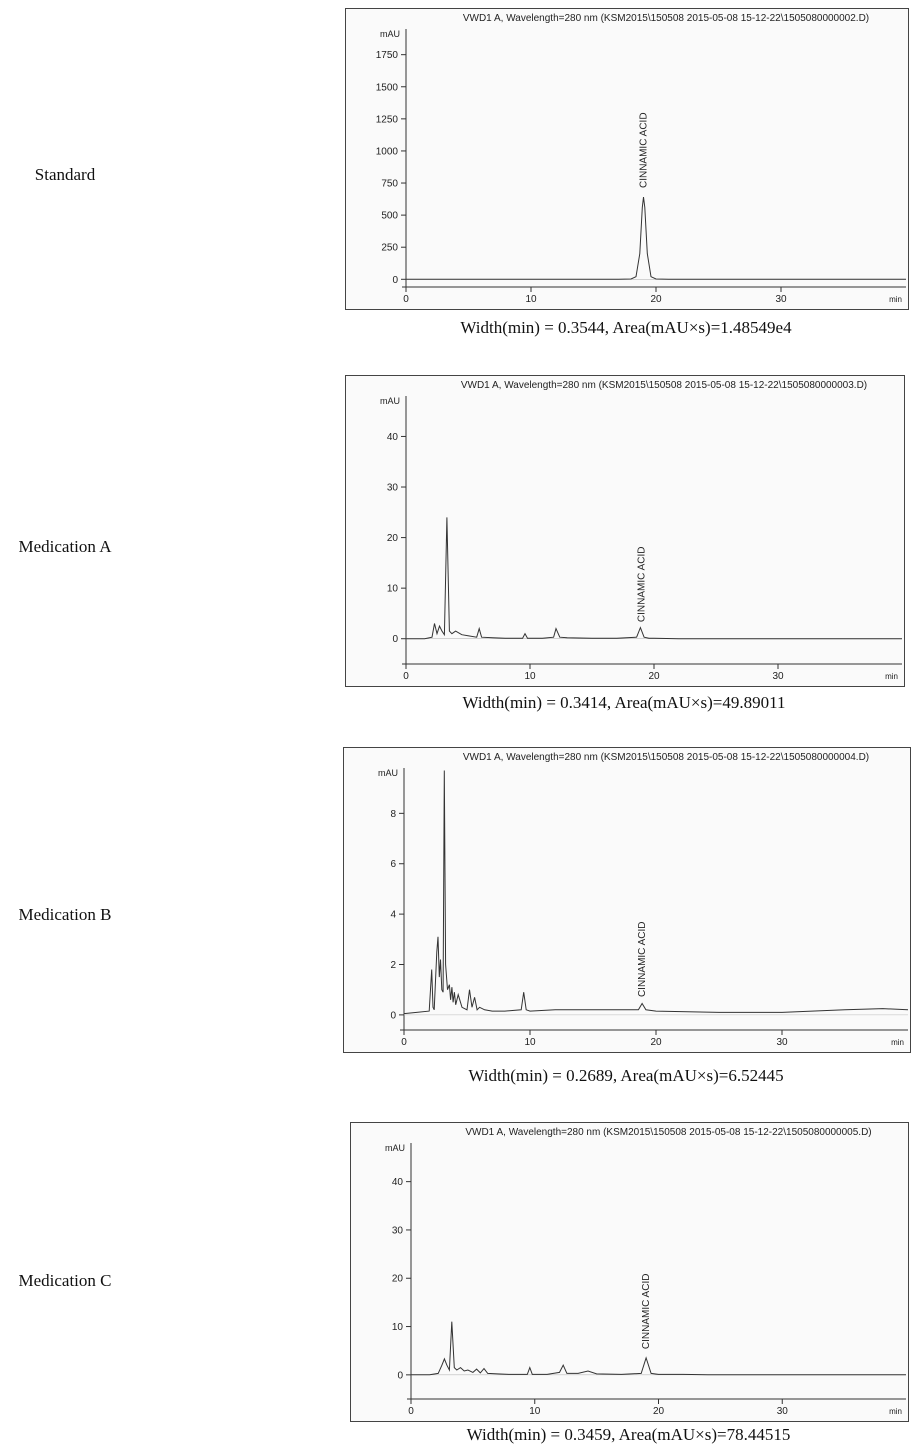  I want to click on y-tick-label: 1250, so click(387, 119).